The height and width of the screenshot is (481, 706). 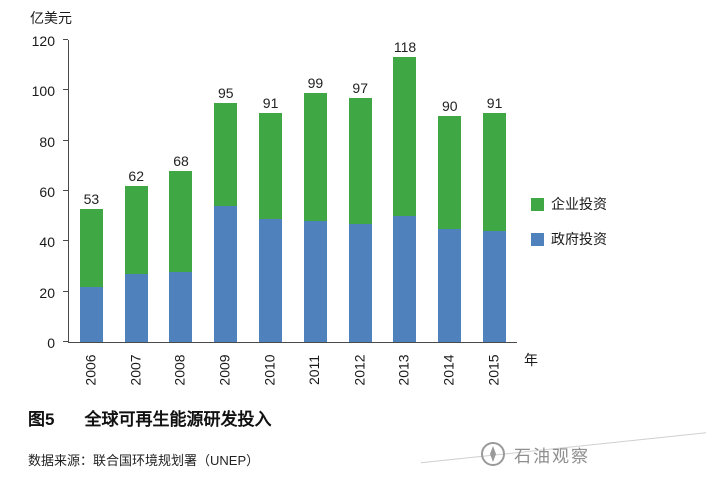 I want to click on figure-caption: 图5 全球可再生能源研发投入, so click(x=149, y=417).